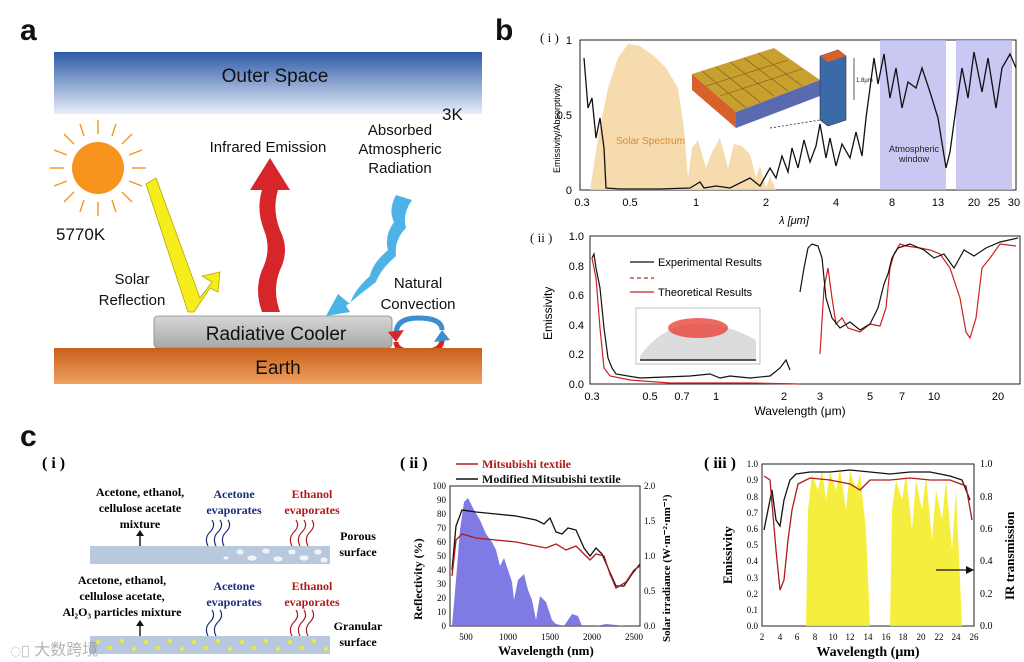  Describe the element at coordinates (957, 637) in the screenshot. I see `c-iii-x-11: 24` at that location.